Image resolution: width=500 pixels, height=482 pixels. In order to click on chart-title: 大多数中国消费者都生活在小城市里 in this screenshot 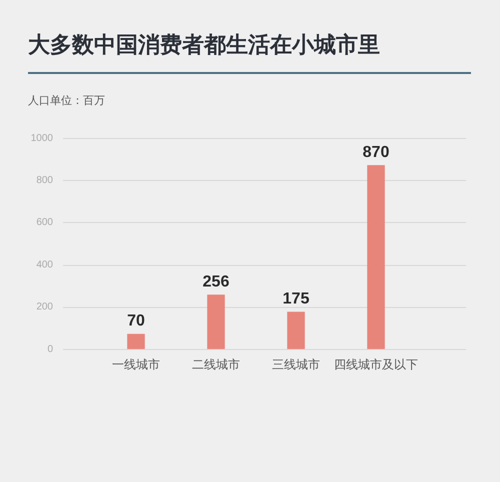, I will do `click(204, 45)`.